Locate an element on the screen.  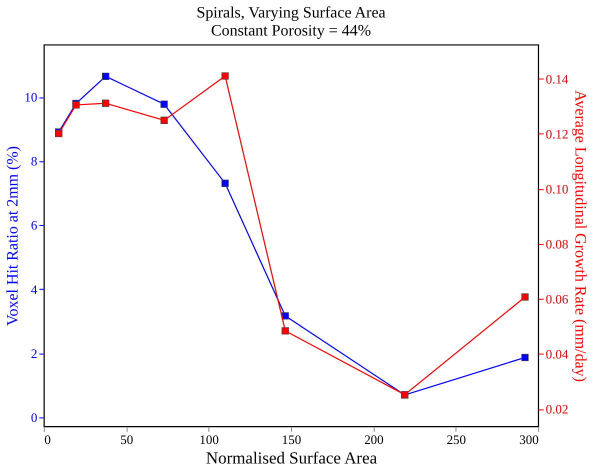
y-tick-label: 6 is located at coordinates (34, 225).